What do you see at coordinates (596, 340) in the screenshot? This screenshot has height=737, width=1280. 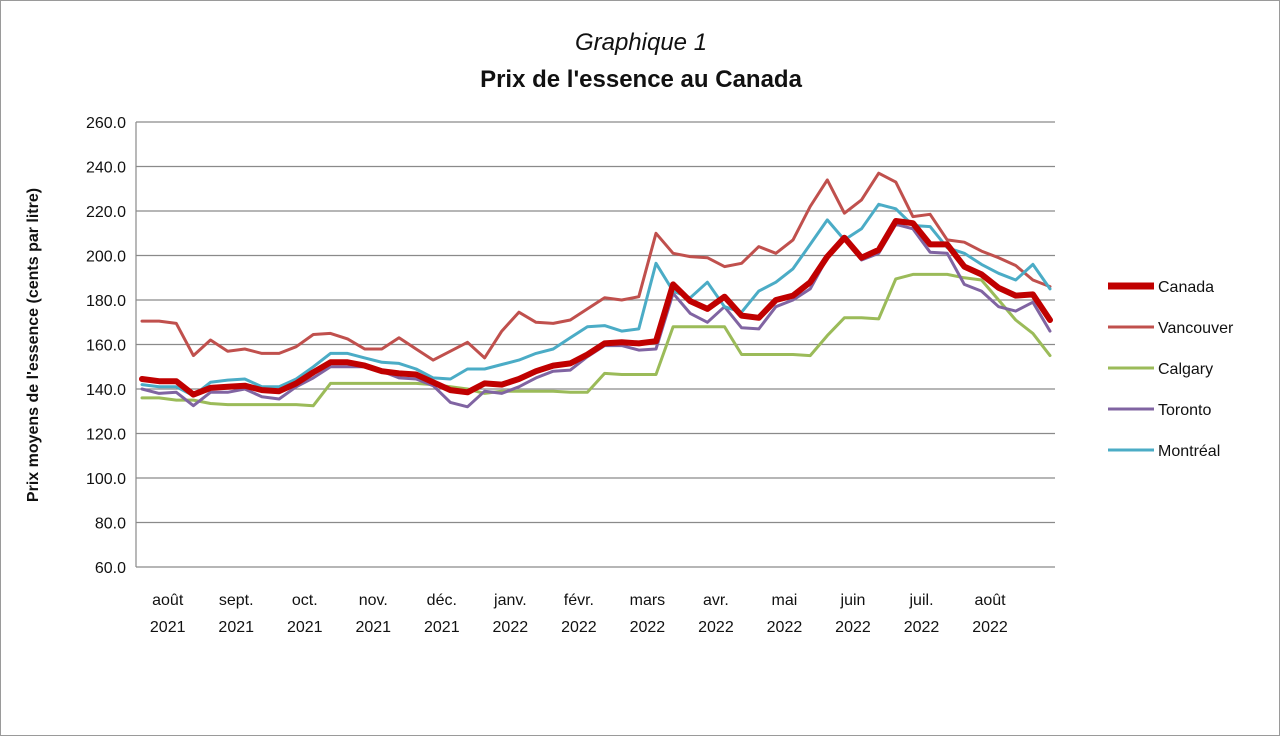 I see `series-line-calgary` at bounding box center [596, 340].